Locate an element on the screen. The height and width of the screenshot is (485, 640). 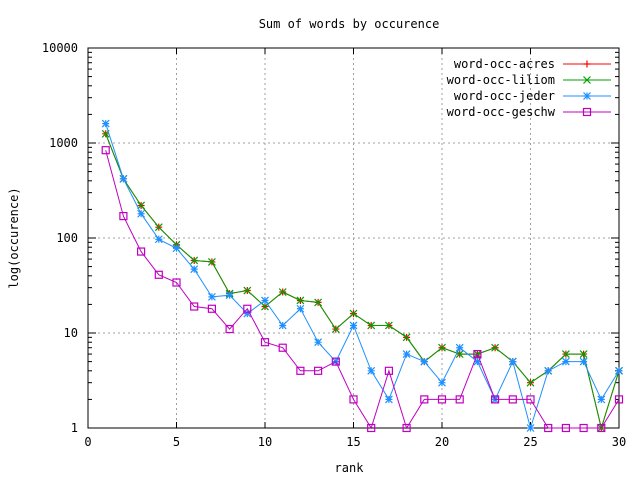
legend-label: word-occ-liliom is located at coordinates (501, 80).